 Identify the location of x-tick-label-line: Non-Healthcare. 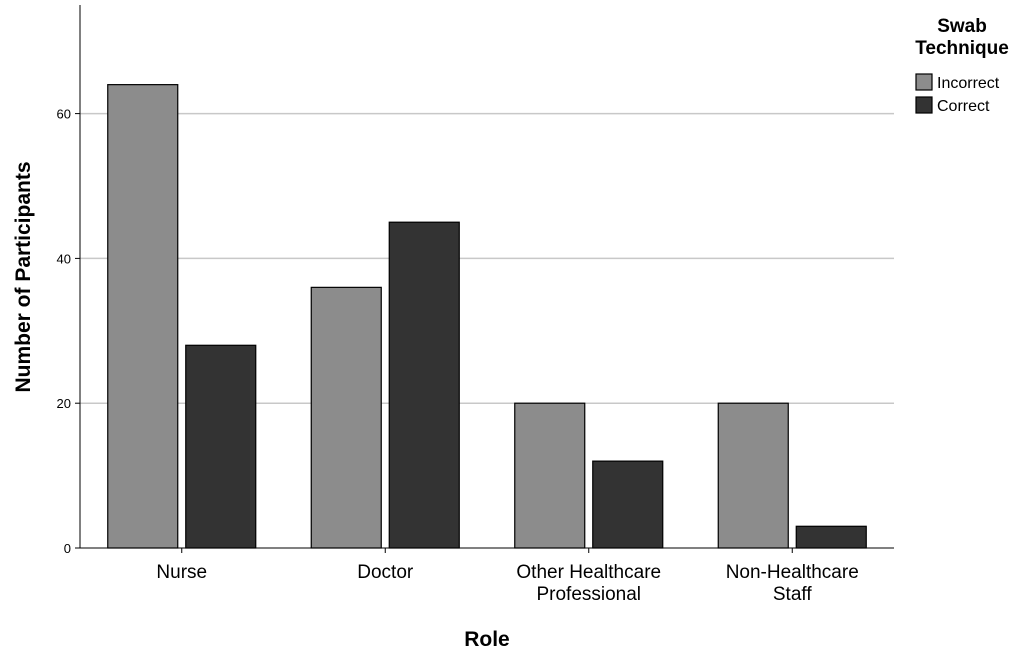
(792, 572).